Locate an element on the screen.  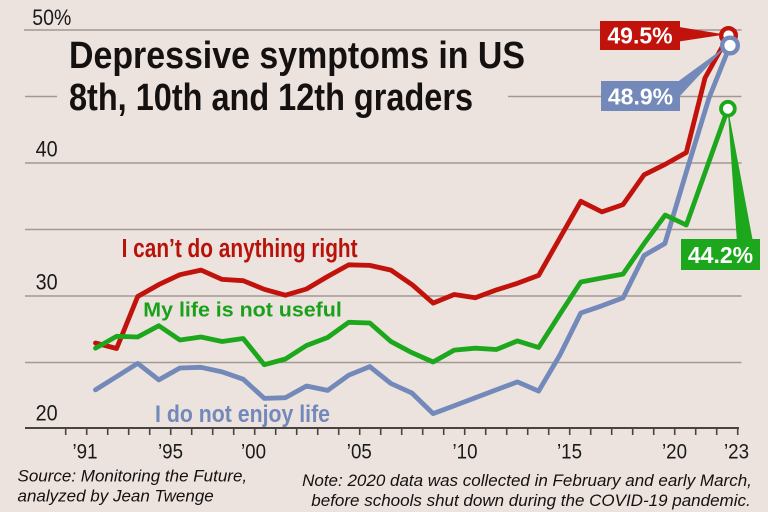
svg-text: I do not enjoy life is located at coordinates (242, 414).